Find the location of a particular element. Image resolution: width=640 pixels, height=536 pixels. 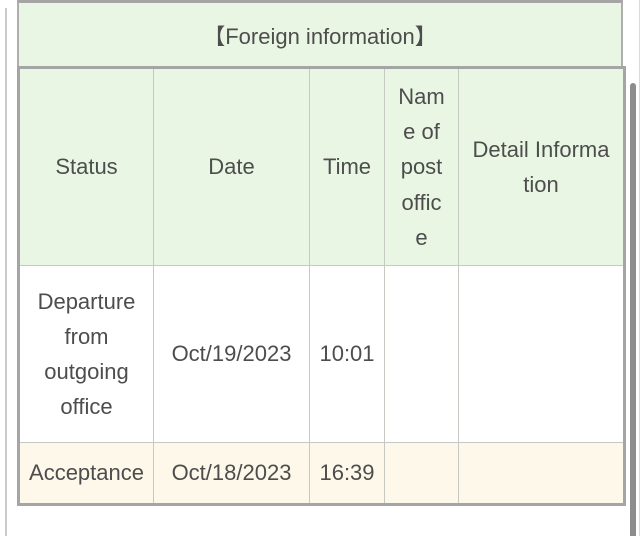

cell-time: 10:01 is located at coordinates (347, 354).